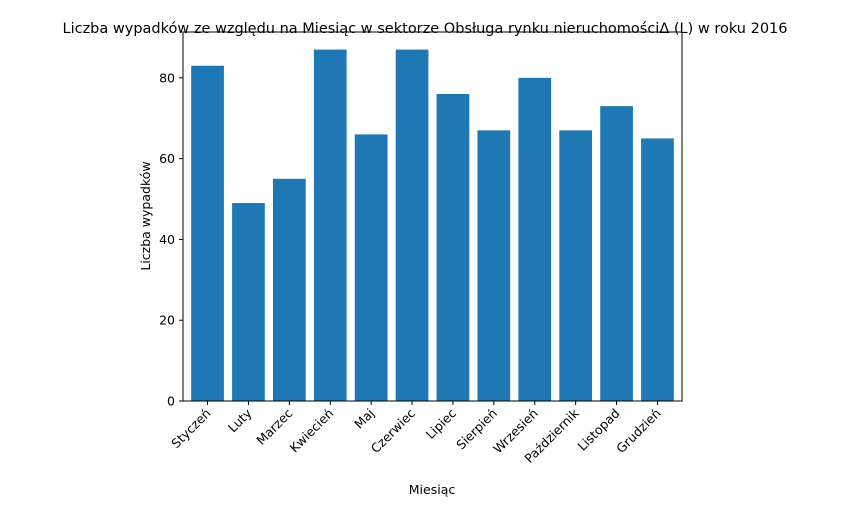 This screenshot has width=865, height=506. What do you see at coordinates (638, 431) in the screenshot?
I see `x-tick-label: Grudzień` at bounding box center [638, 431].